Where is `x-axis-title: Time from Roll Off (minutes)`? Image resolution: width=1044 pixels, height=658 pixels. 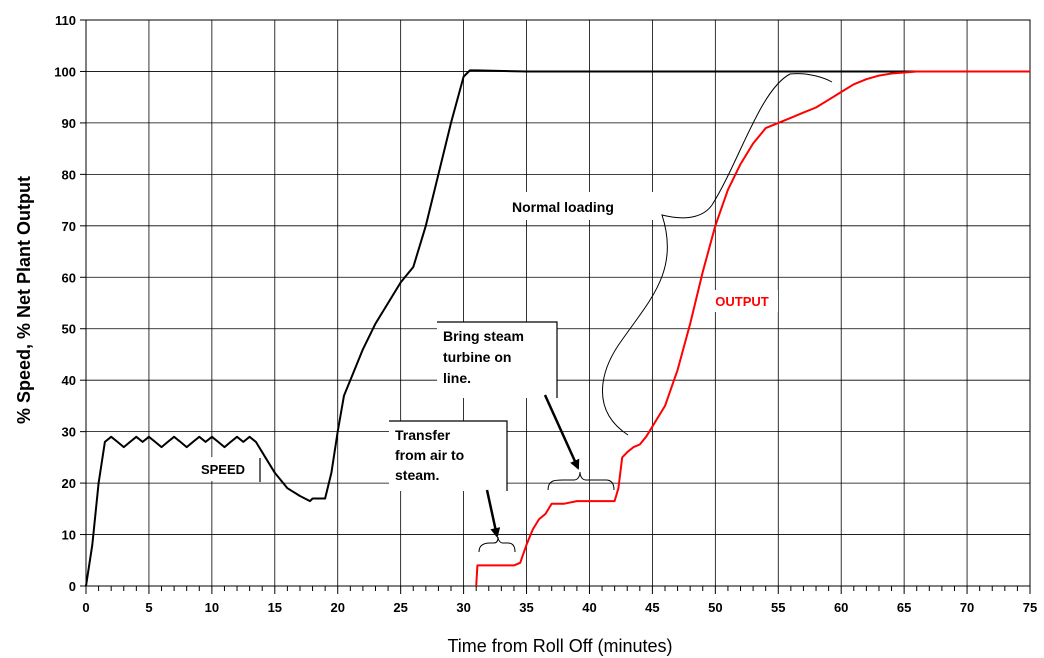 x-axis-title: Time from Roll Off (minutes) is located at coordinates (559, 646).